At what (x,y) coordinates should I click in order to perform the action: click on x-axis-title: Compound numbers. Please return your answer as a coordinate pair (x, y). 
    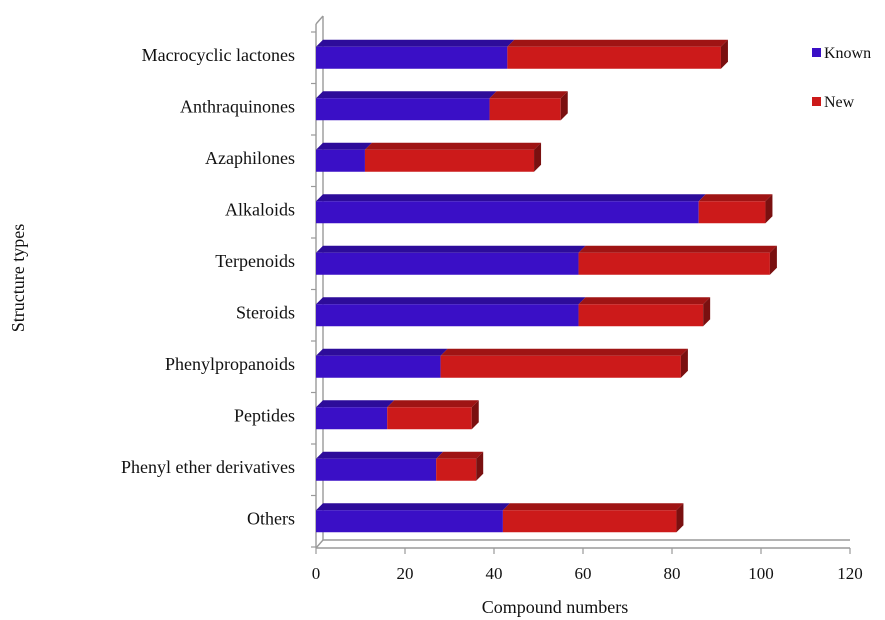
    Looking at the image, I should click on (555, 607).